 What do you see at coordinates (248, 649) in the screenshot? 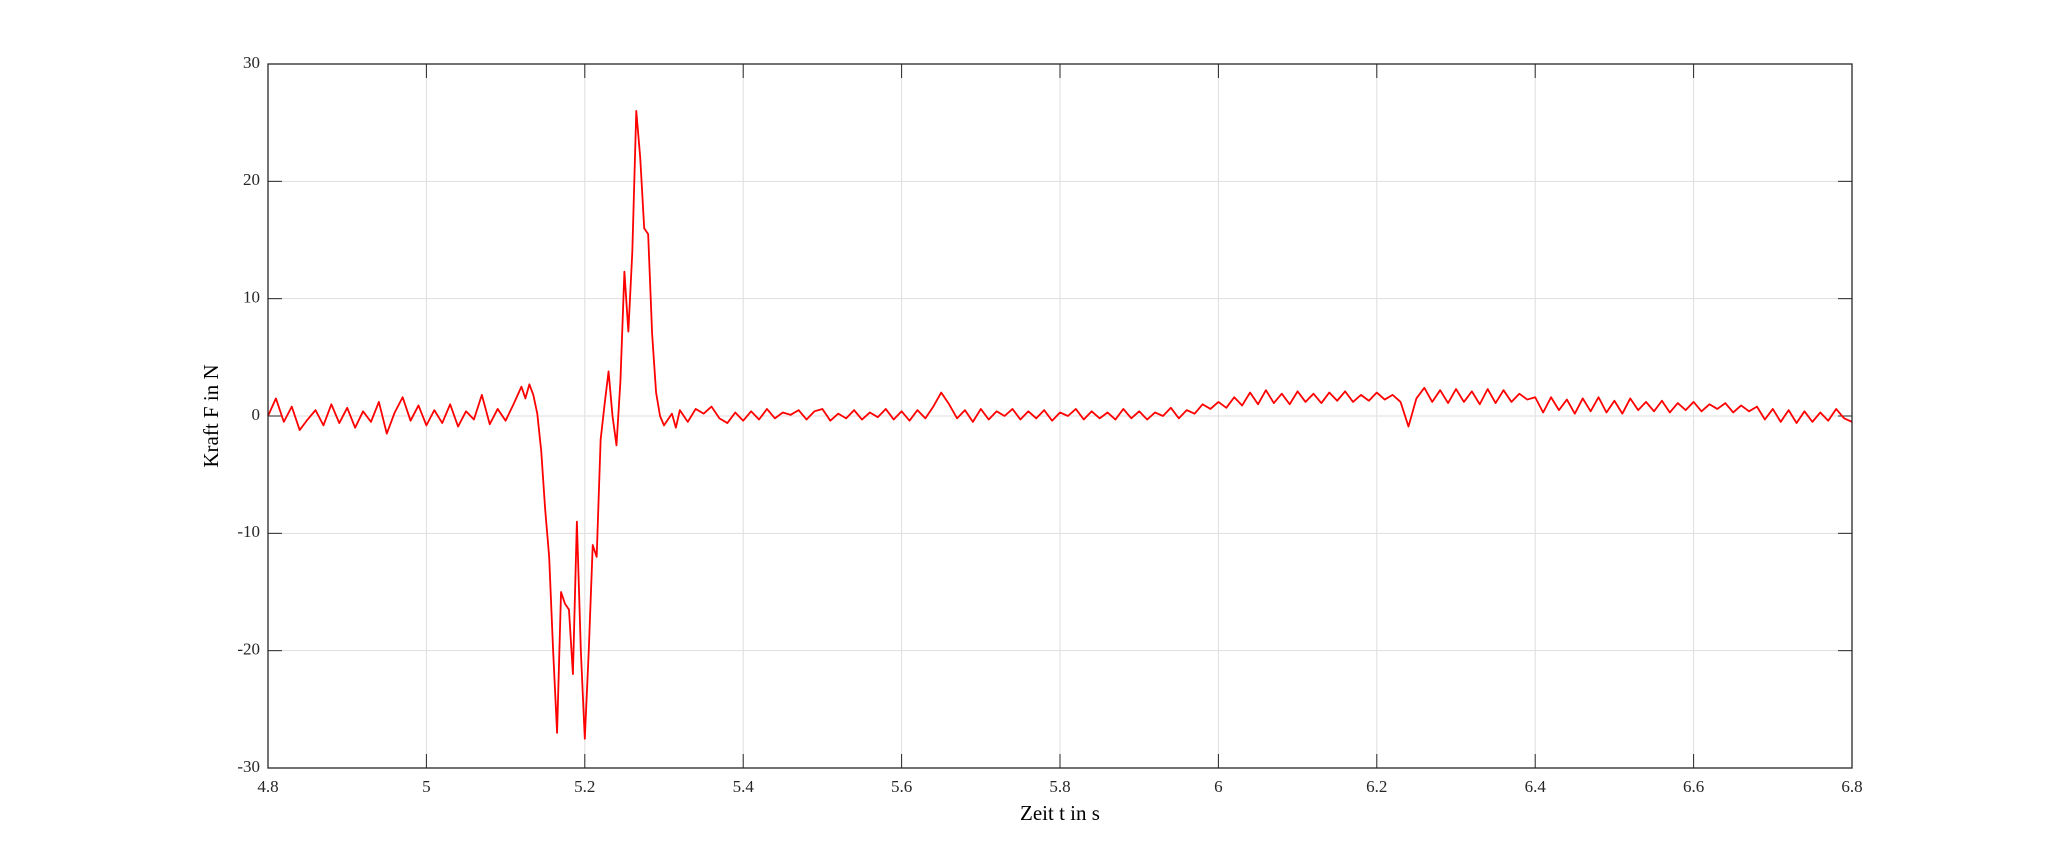
I see `y-tick-label: -20` at bounding box center [248, 649].